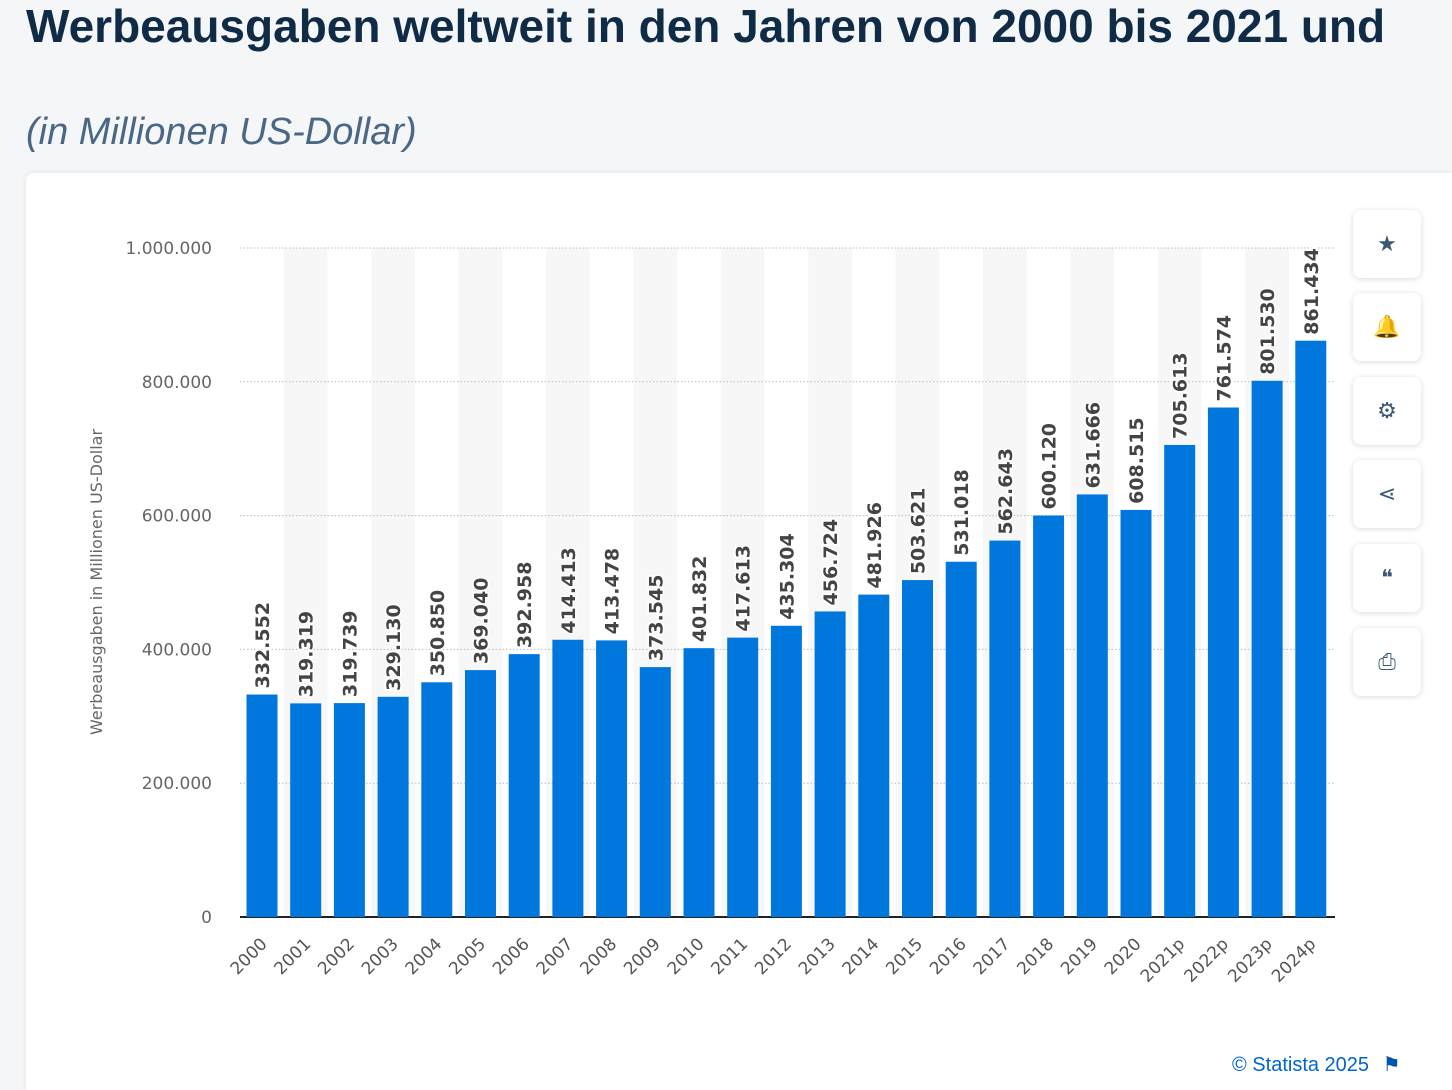  What do you see at coordinates (642, 956) in the screenshot?
I see `x-tick-label: 2009` at bounding box center [642, 956].